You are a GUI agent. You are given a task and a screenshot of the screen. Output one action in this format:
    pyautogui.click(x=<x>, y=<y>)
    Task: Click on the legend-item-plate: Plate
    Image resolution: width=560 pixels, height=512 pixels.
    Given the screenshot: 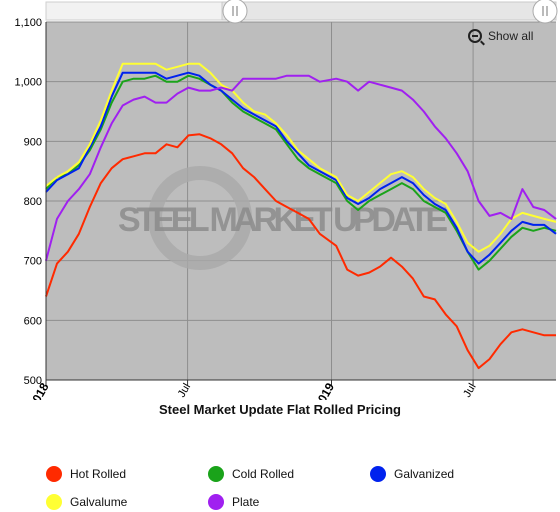 What is the action you would take?
    pyautogui.click(x=233, y=502)
    